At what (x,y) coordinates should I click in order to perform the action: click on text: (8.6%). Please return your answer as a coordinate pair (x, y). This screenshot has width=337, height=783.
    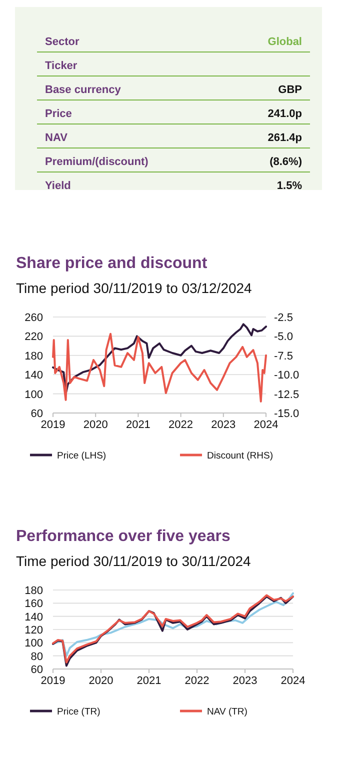
    Looking at the image, I should click on (286, 162).